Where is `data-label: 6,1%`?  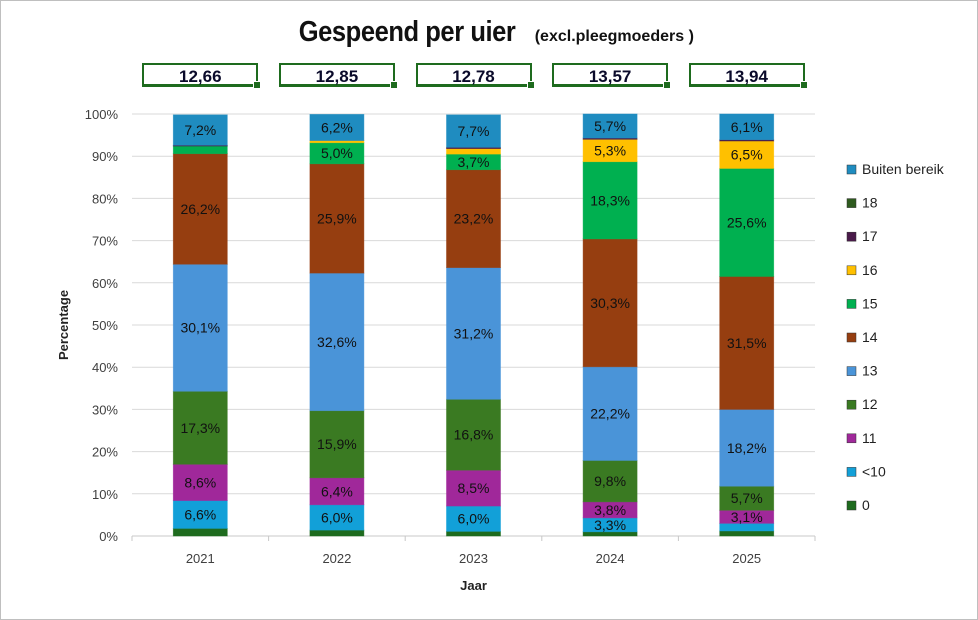 data-label: 6,1% is located at coordinates (747, 127).